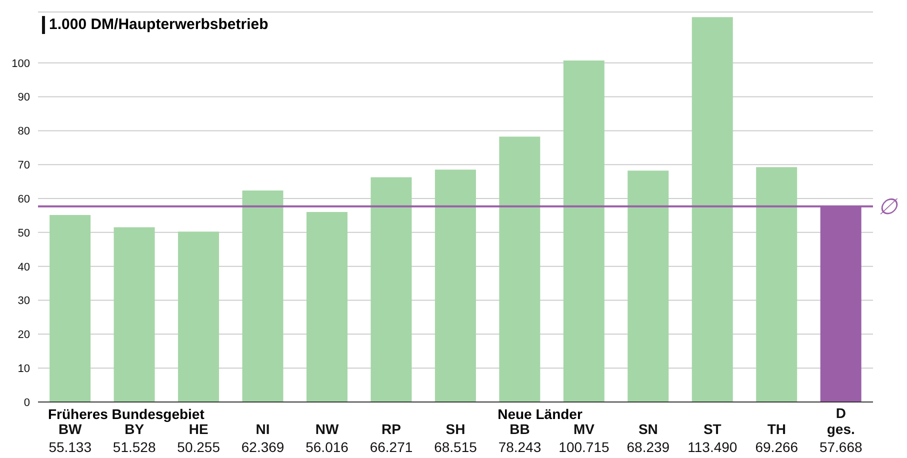  Describe the element at coordinates (134, 429) in the screenshot. I see `x-tick-label: BY` at that location.